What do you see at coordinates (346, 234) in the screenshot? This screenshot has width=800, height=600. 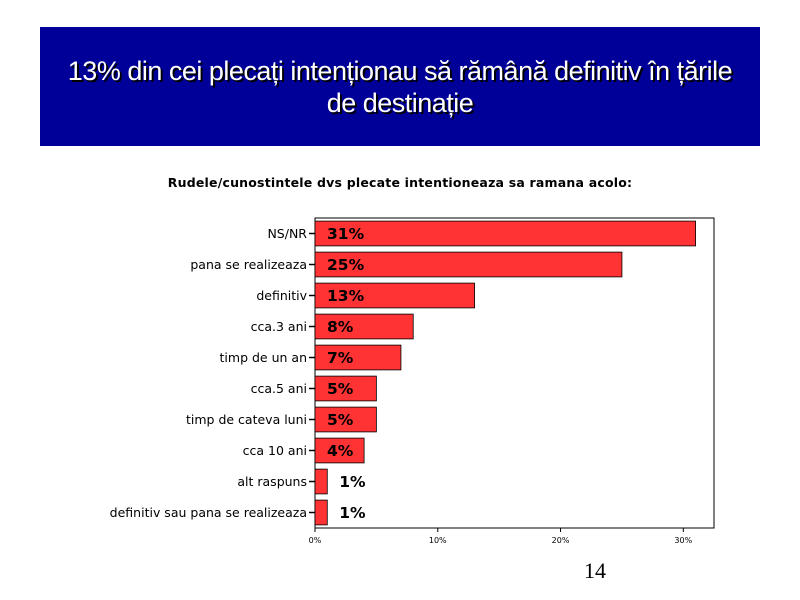 I see `data-label: 31%` at bounding box center [346, 234].